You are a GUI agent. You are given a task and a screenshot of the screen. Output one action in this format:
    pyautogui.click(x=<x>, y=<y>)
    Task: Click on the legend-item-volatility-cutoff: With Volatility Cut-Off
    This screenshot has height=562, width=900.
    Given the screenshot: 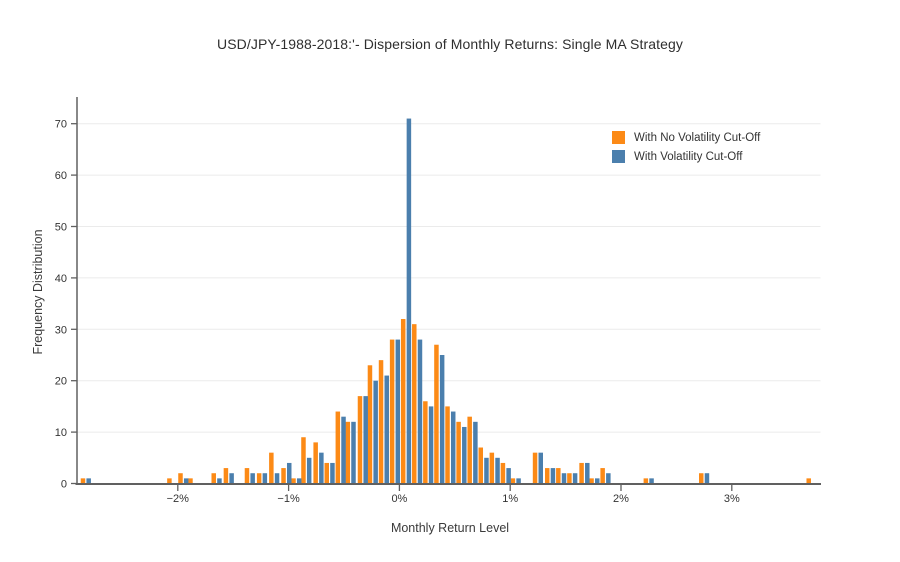 What is the action you would take?
    pyautogui.click(x=686, y=156)
    